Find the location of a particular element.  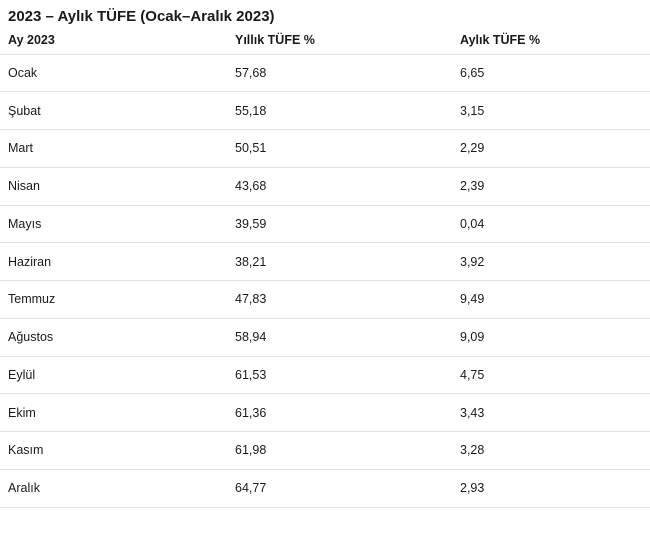

yearly-tufe-cell: 39,59 is located at coordinates (339, 224).